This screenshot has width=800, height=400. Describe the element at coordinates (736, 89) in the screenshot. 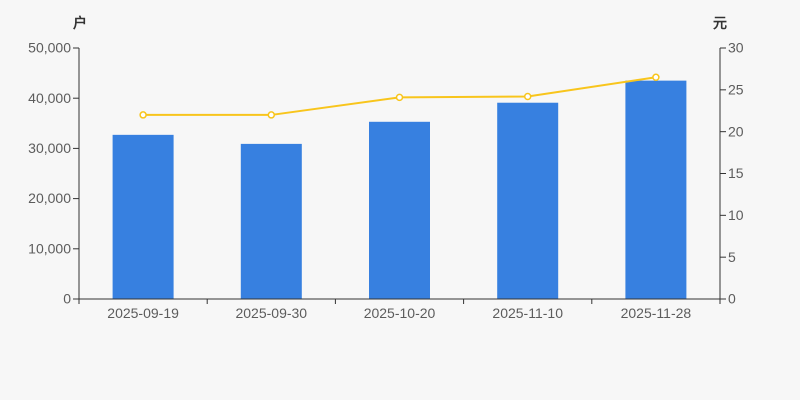

I see `right-axis-tick-label: 25` at that location.